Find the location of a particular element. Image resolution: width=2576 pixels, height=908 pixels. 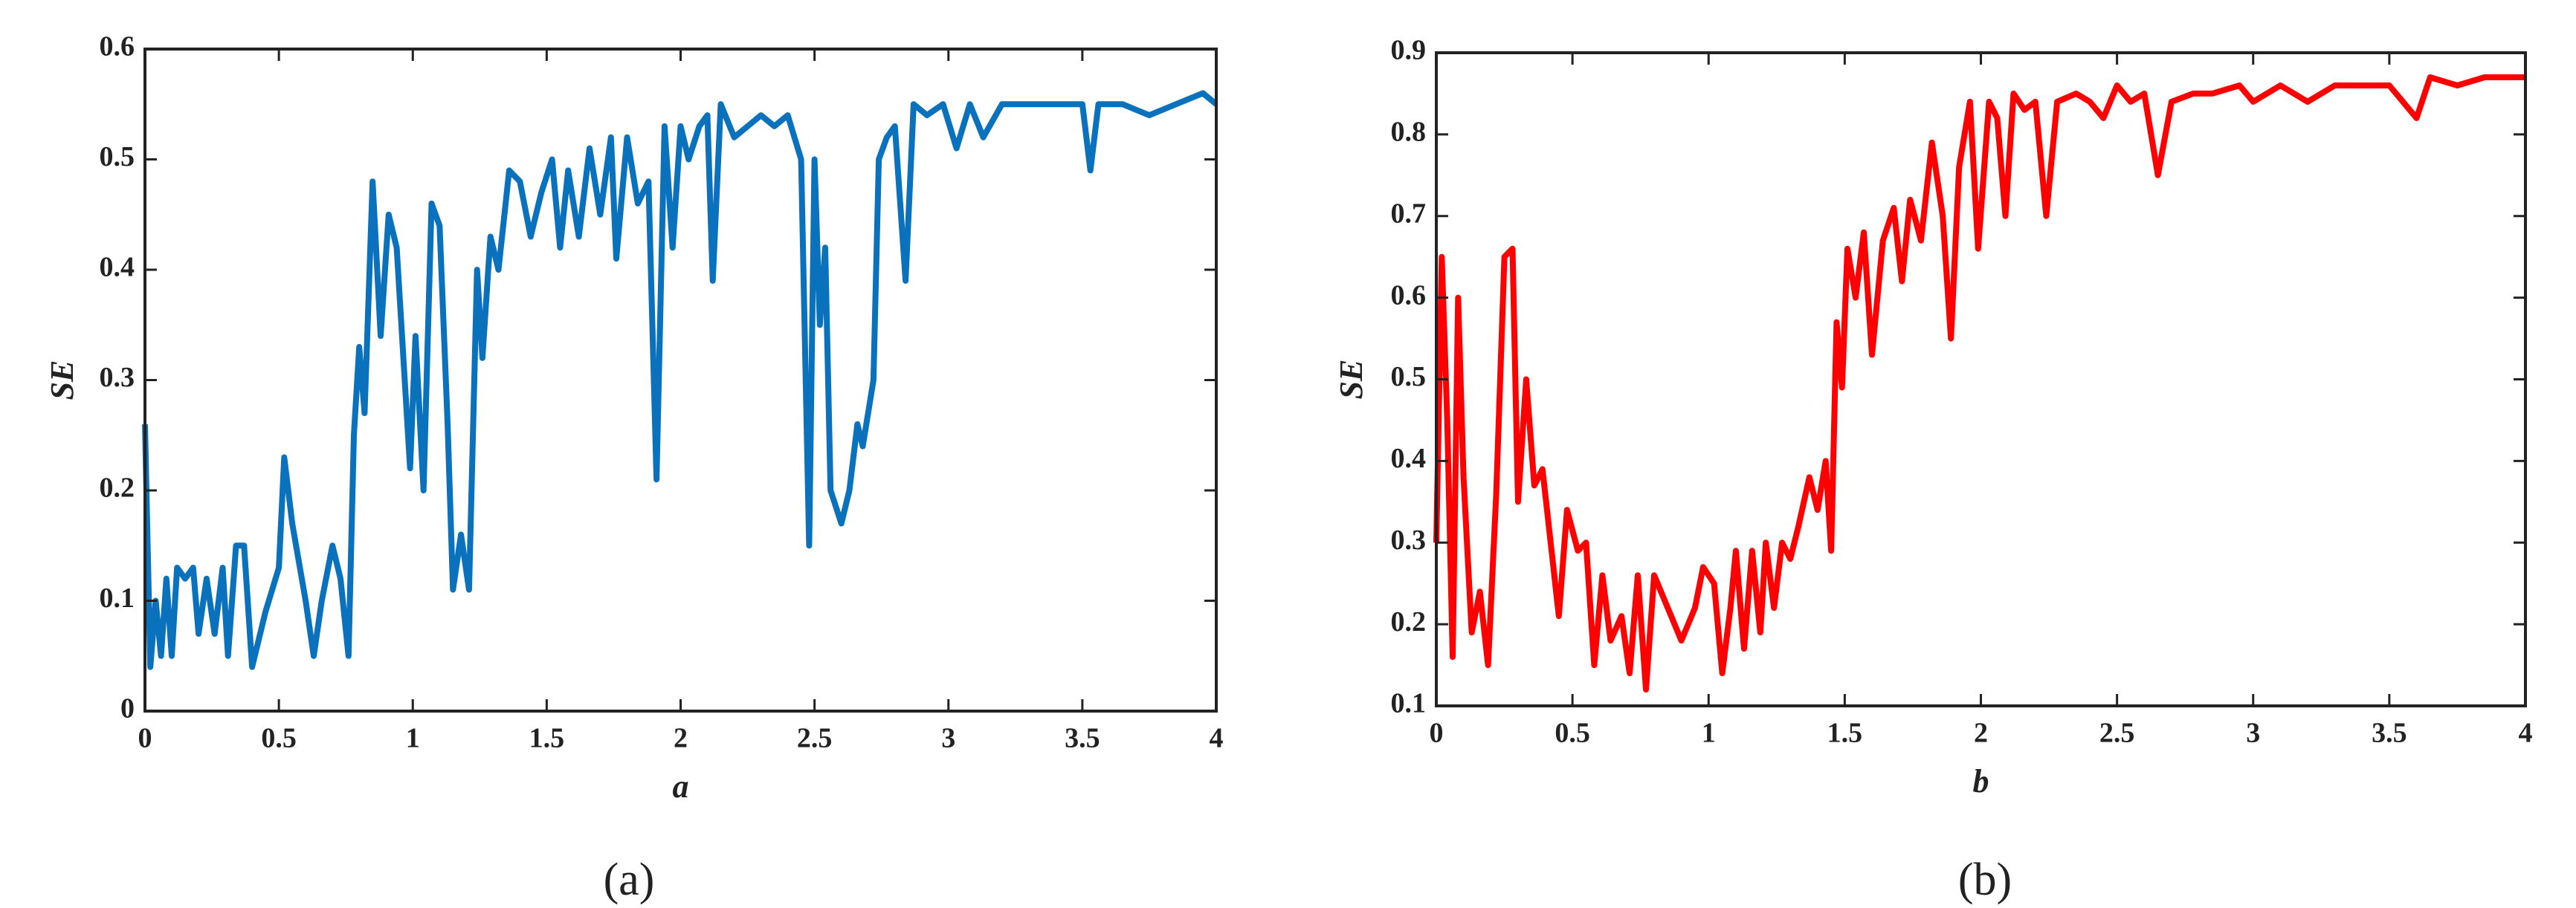

x-axis-label: a is located at coordinates (681, 786).